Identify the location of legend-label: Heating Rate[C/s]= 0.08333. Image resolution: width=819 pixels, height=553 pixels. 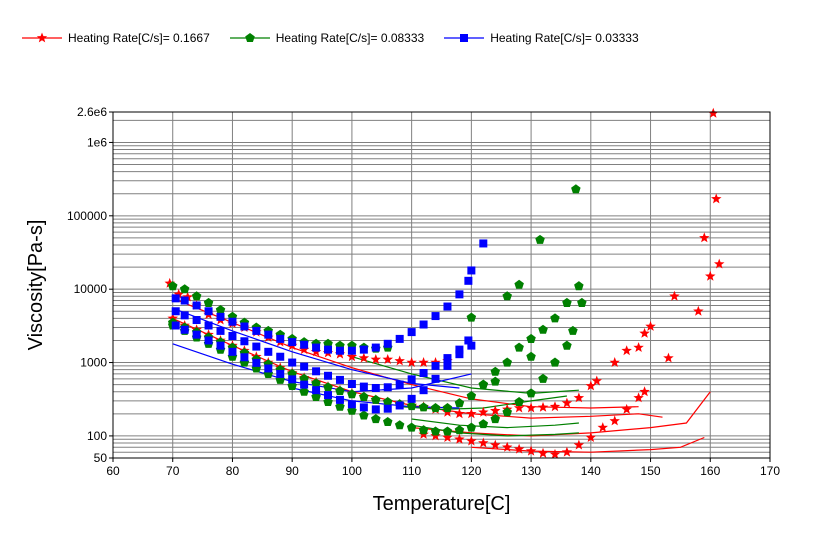
(350, 38).